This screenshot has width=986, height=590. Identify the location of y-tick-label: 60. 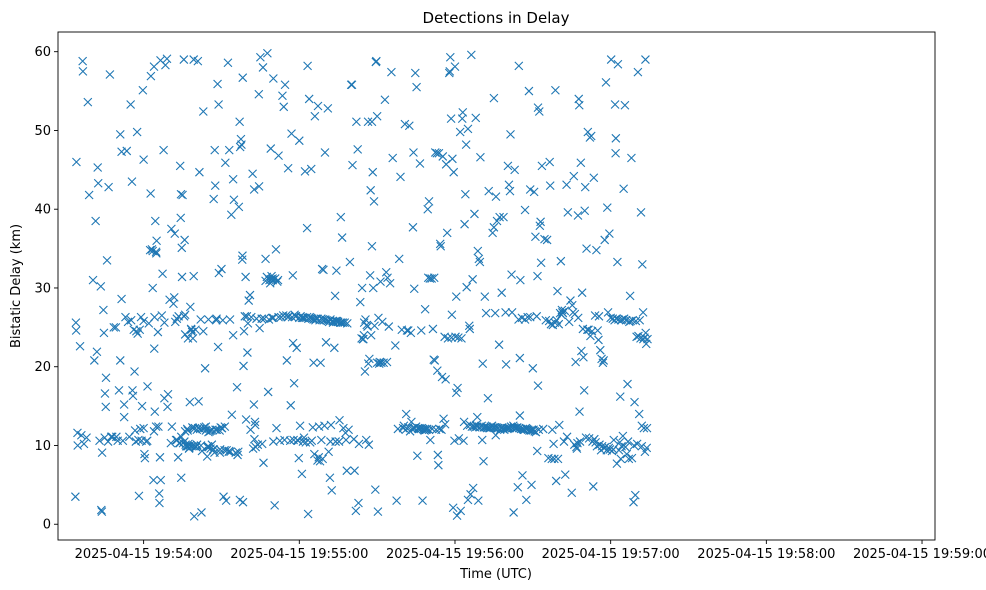
(42, 52).